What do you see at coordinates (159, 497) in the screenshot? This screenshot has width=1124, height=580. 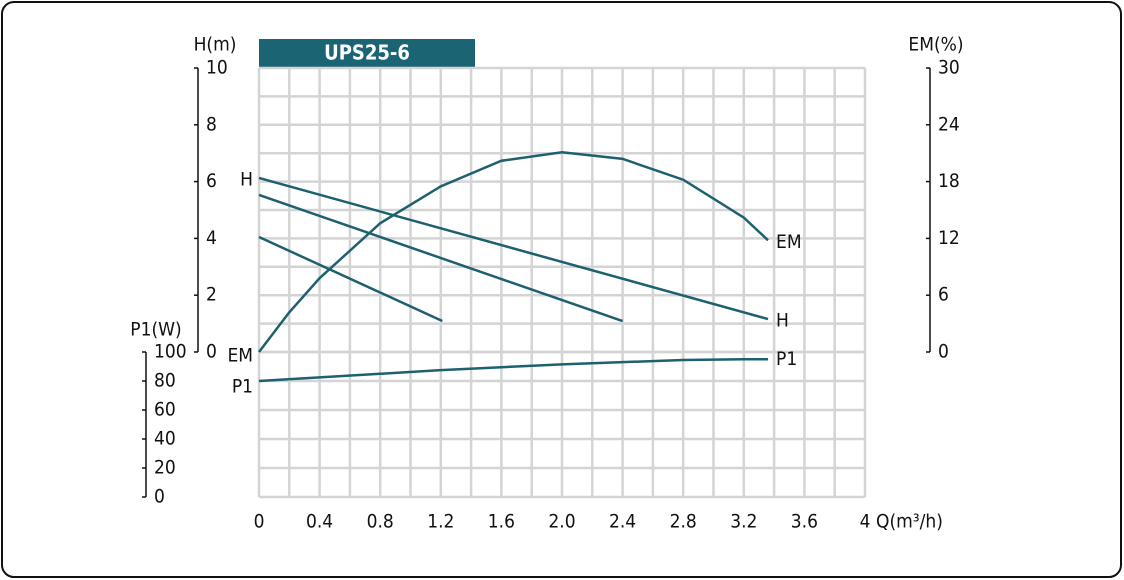 I see `y3-tick-label: 0` at bounding box center [159, 497].